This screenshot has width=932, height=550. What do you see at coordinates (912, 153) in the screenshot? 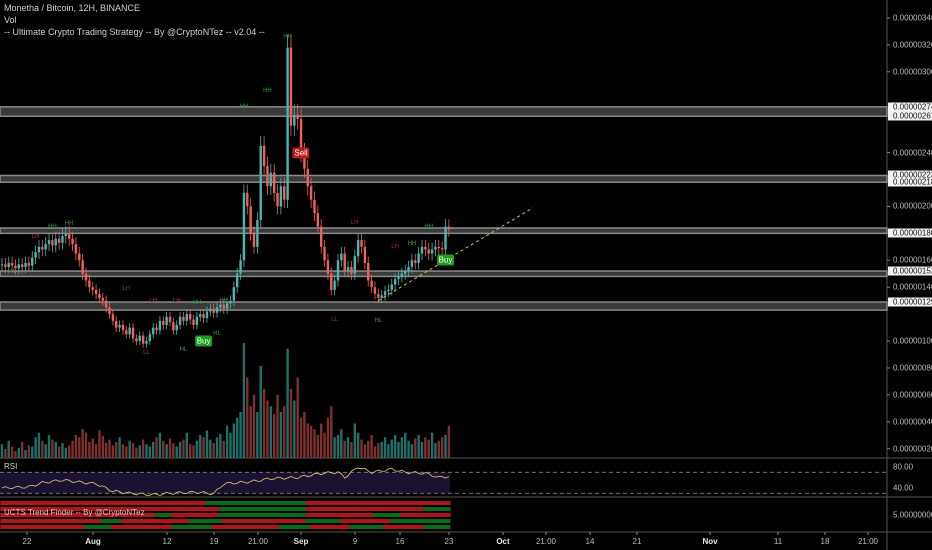
I see `price-axis-label: 0.00000240` at bounding box center [912, 153].